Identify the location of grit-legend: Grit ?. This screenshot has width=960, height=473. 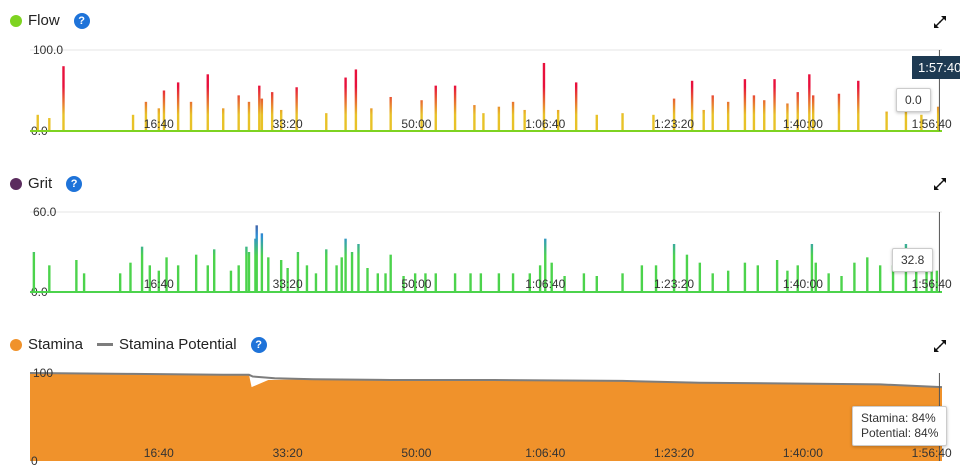
(46, 183).